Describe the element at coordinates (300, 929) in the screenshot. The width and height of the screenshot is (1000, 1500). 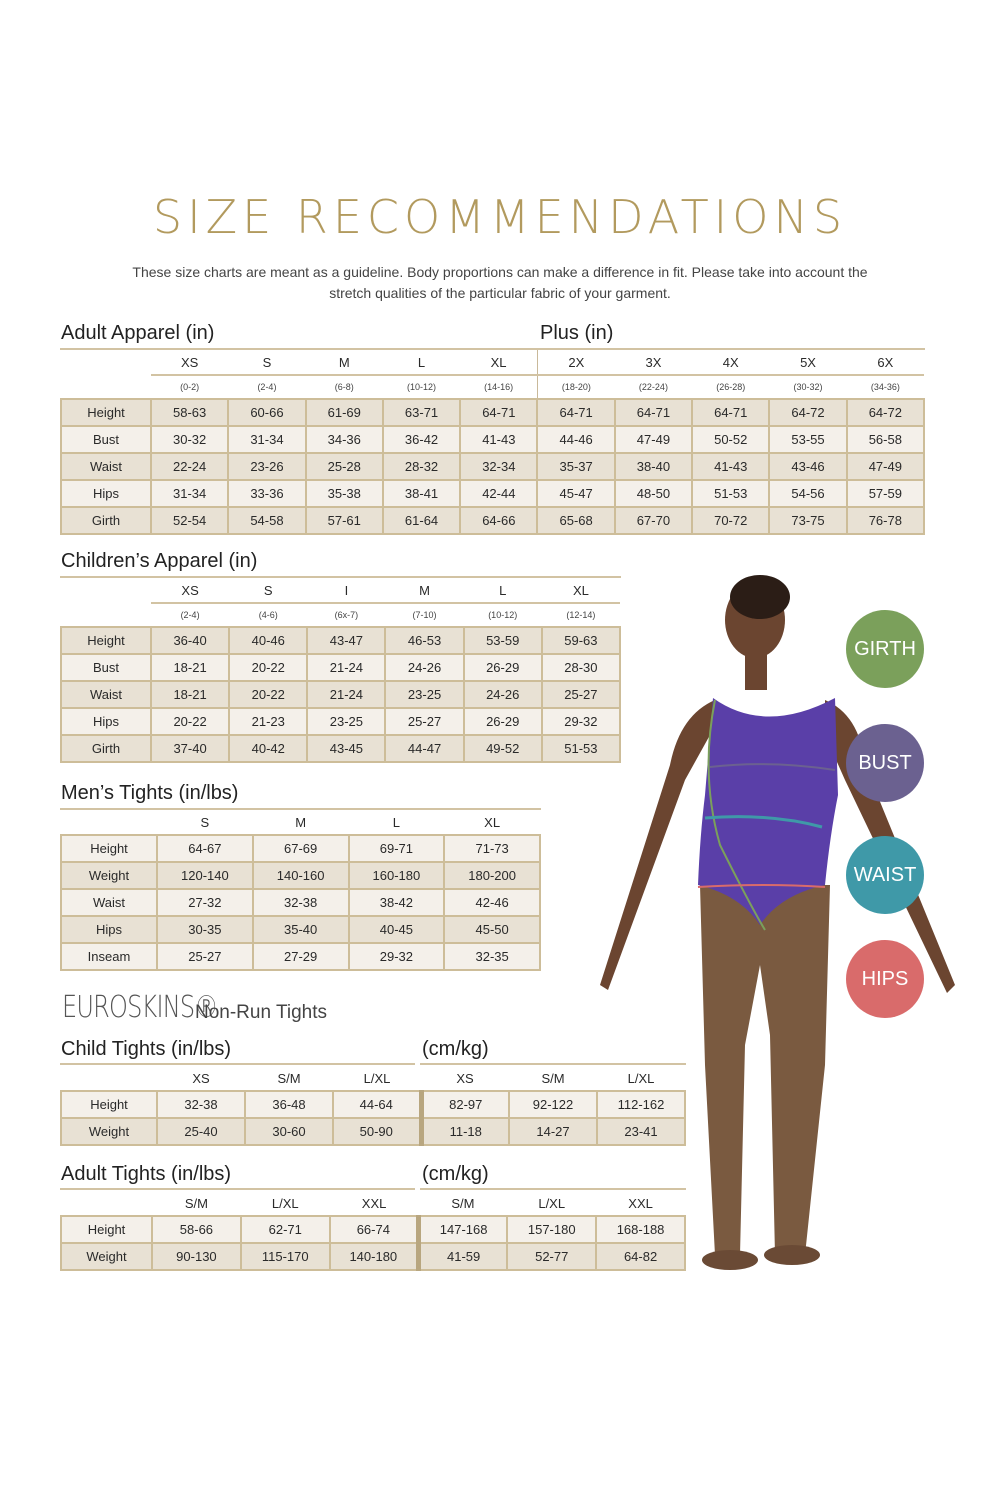
I see `table-row: Hips 30-35 35-40 40-45 45-50` at that location.